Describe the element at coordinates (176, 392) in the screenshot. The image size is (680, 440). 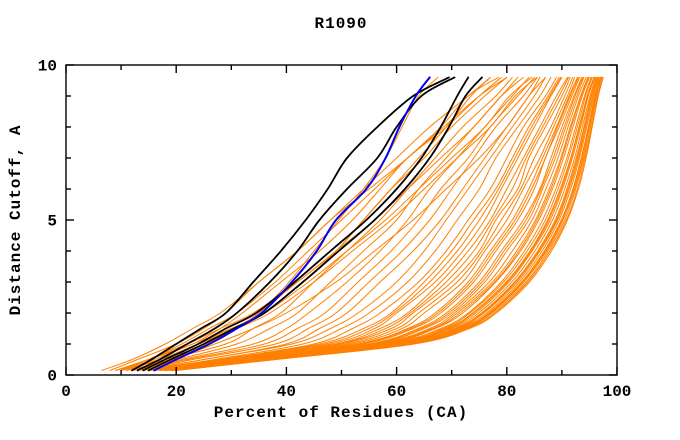
I see `x-tick-label: 20` at that location.